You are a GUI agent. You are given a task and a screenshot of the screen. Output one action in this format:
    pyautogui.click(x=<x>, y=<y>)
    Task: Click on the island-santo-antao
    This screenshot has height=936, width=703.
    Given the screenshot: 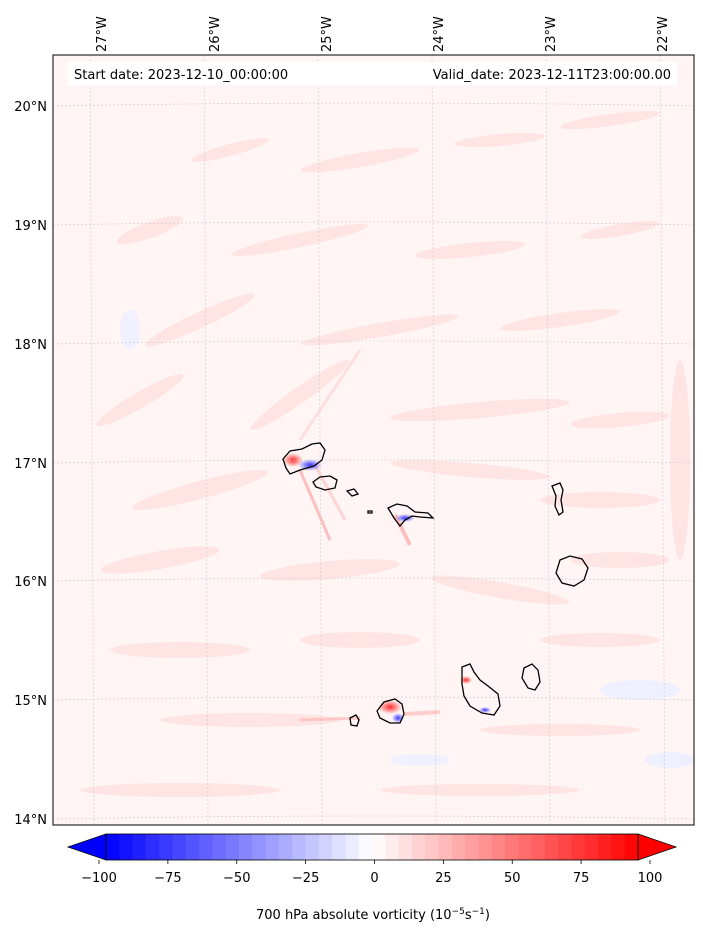 What is the action you would take?
    pyautogui.click(x=304, y=458)
    